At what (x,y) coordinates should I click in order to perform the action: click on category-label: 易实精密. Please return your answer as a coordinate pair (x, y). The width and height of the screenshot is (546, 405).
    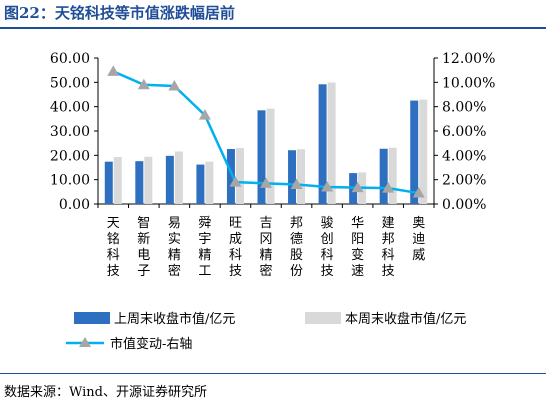
    Looking at the image, I should click on (174, 247).